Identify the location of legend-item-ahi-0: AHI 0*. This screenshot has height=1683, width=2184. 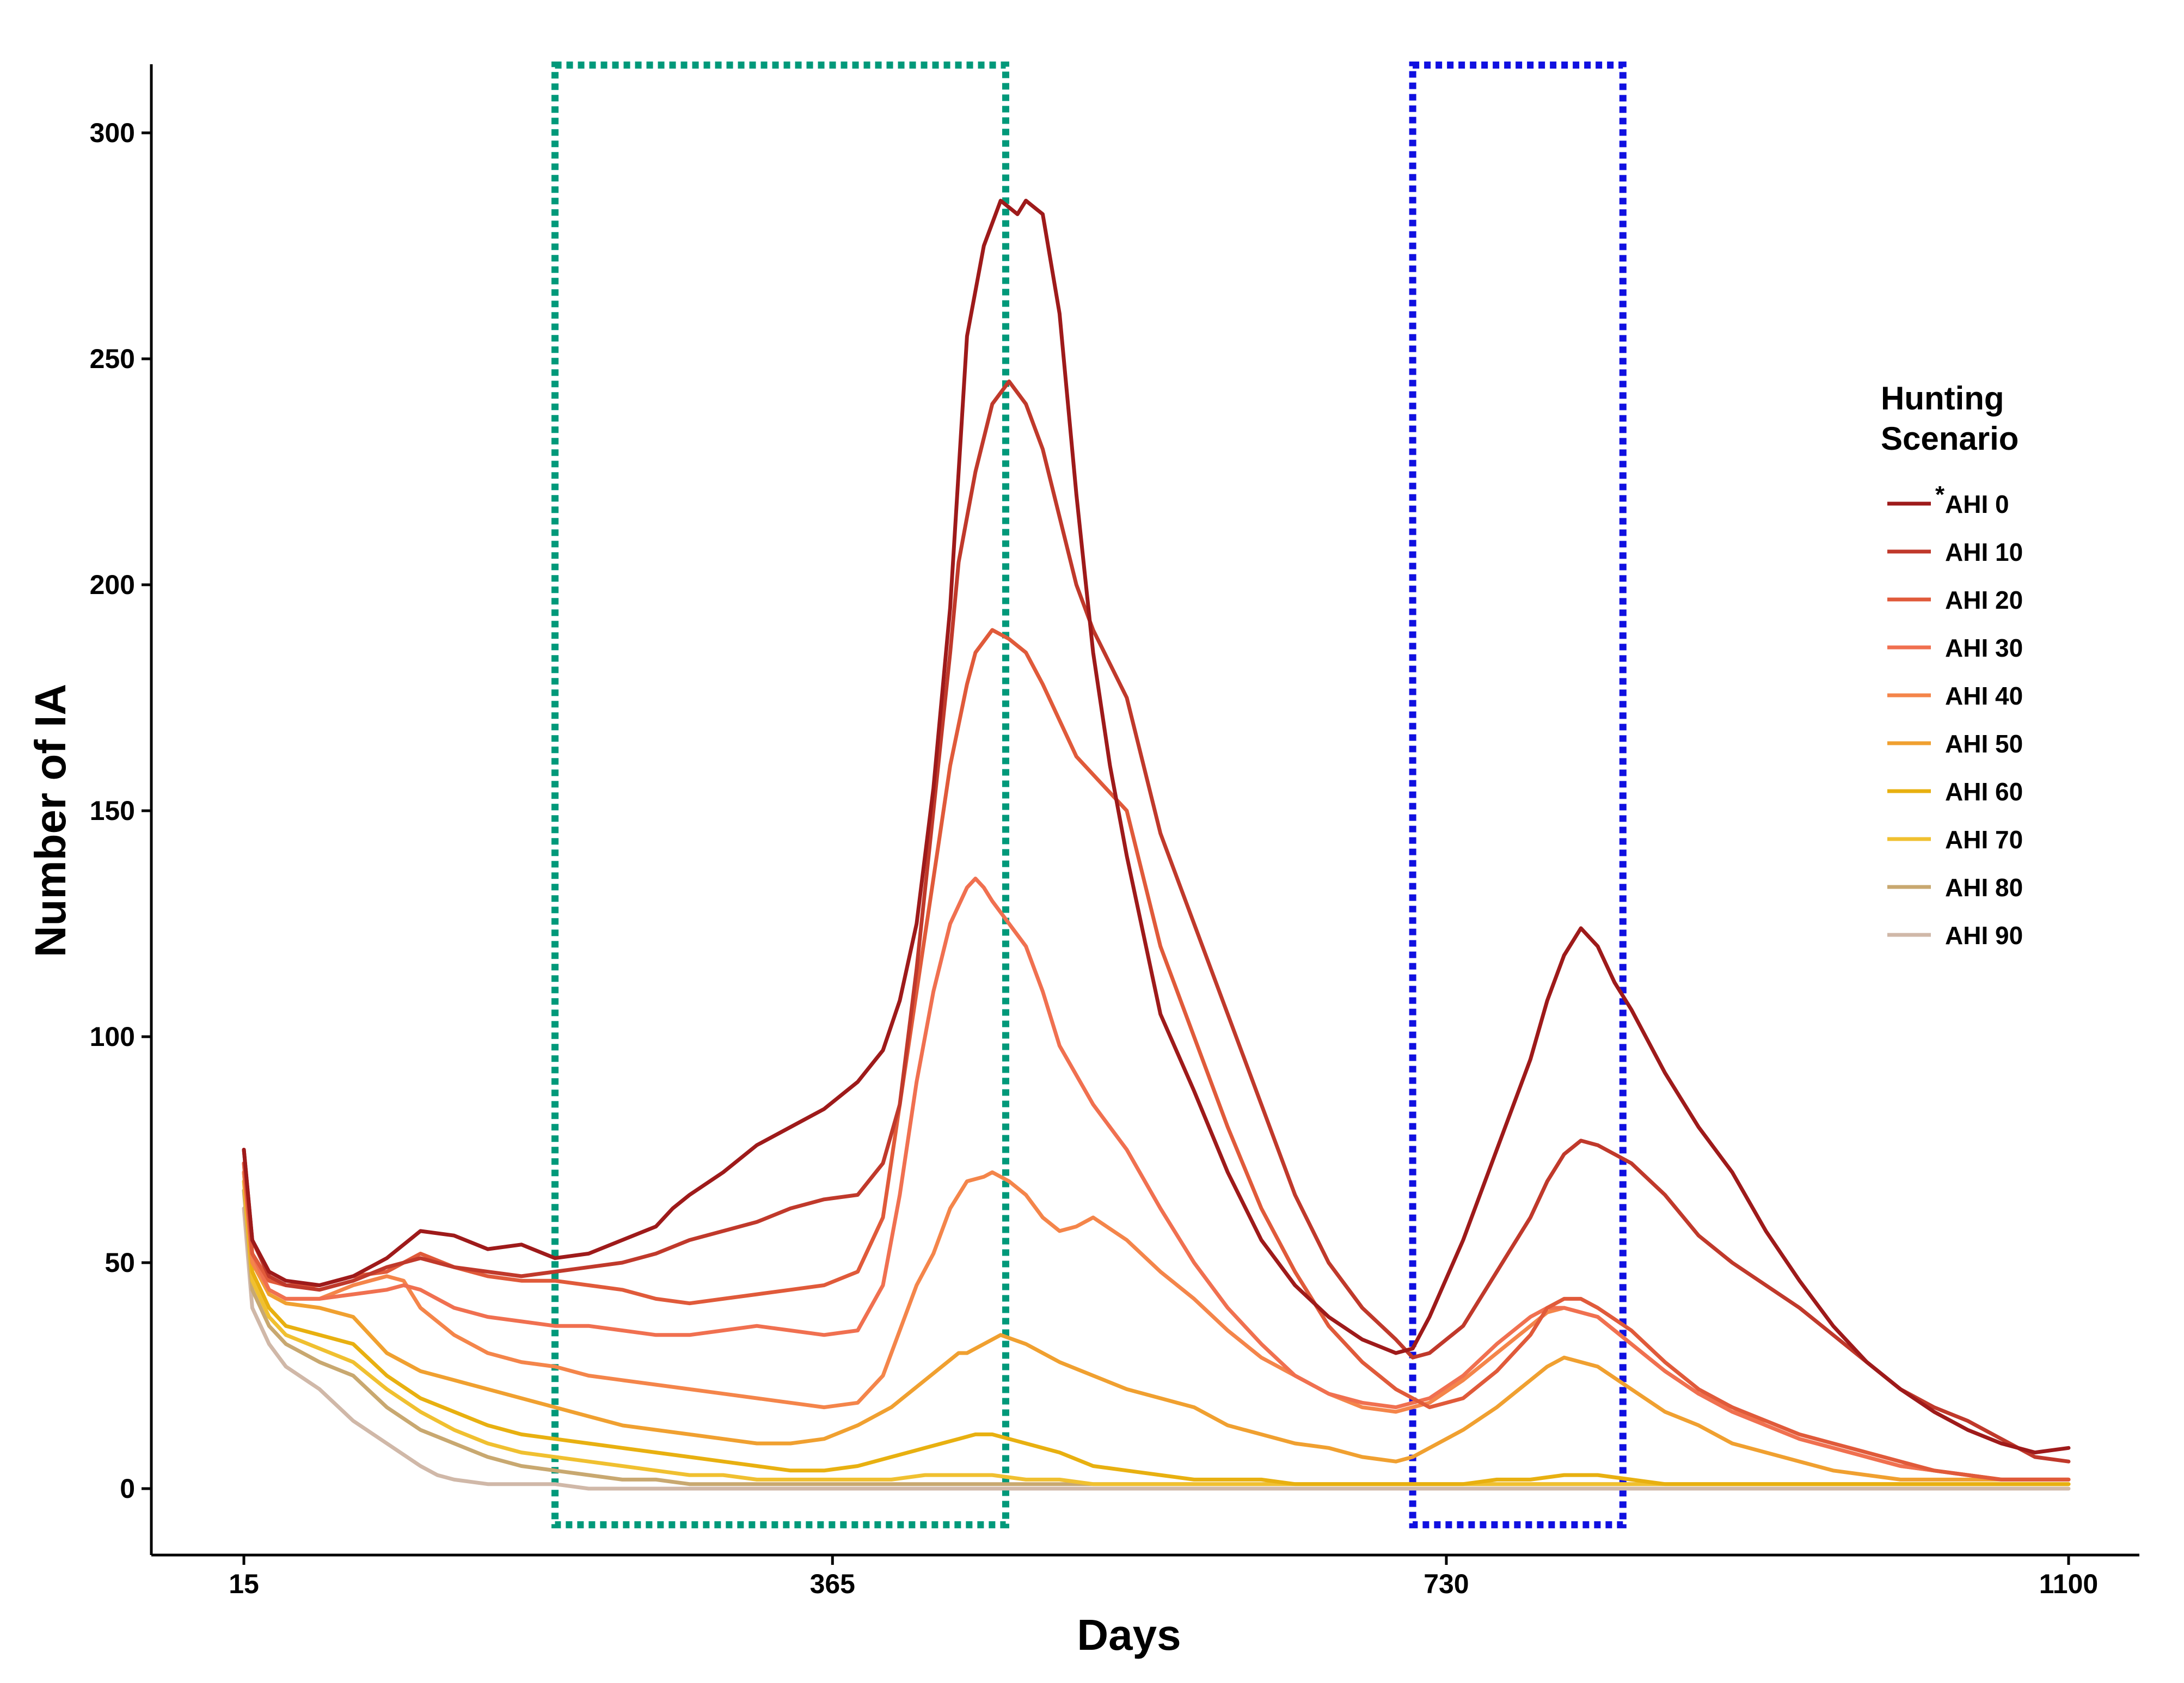
(1948, 499).